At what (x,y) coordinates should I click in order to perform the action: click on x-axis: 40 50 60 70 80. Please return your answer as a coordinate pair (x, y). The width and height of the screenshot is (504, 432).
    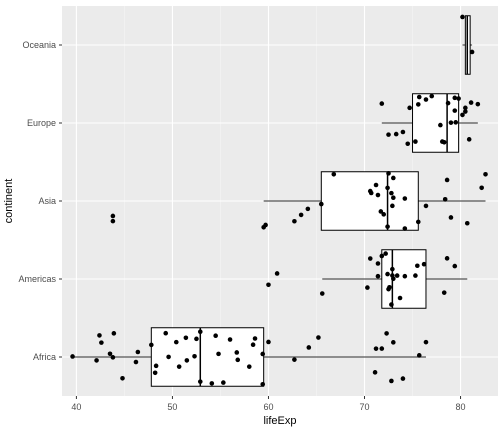
    Looking at the image, I should click on (268, 404).